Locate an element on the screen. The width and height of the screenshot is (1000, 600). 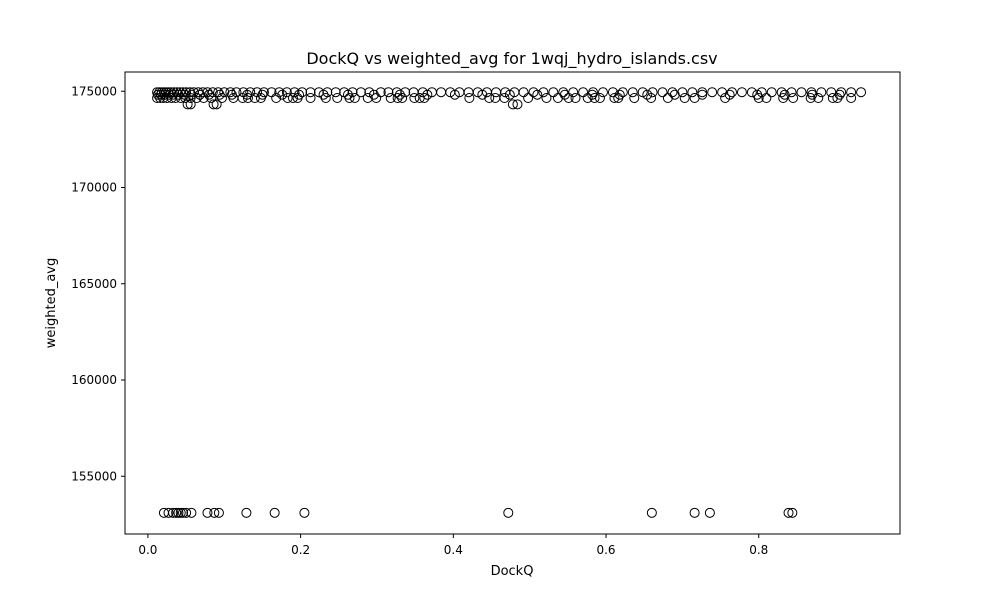
x-tick-label: 0.2 is located at coordinates (300, 550).